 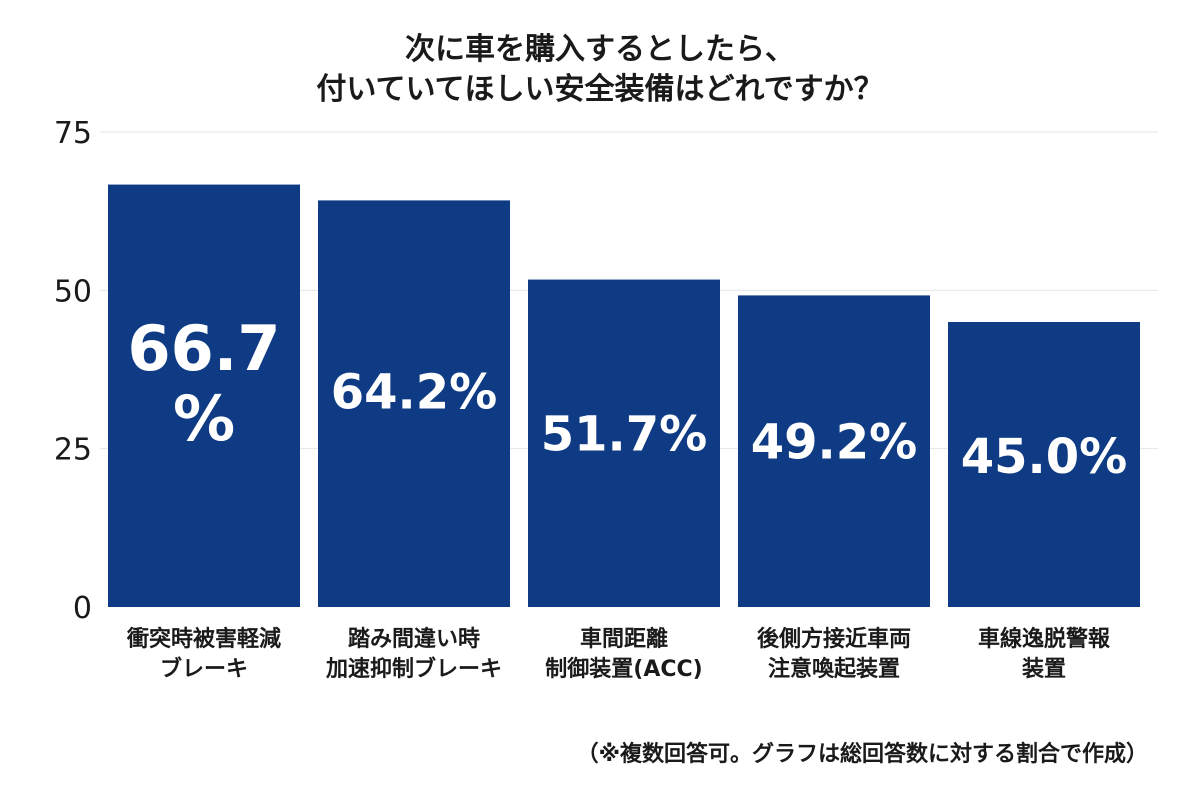 What do you see at coordinates (600, 89) in the screenshot?
I see `chart-title-line-2: 付いていてほしい安全装備はどれですか？` at bounding box center [600, 89].